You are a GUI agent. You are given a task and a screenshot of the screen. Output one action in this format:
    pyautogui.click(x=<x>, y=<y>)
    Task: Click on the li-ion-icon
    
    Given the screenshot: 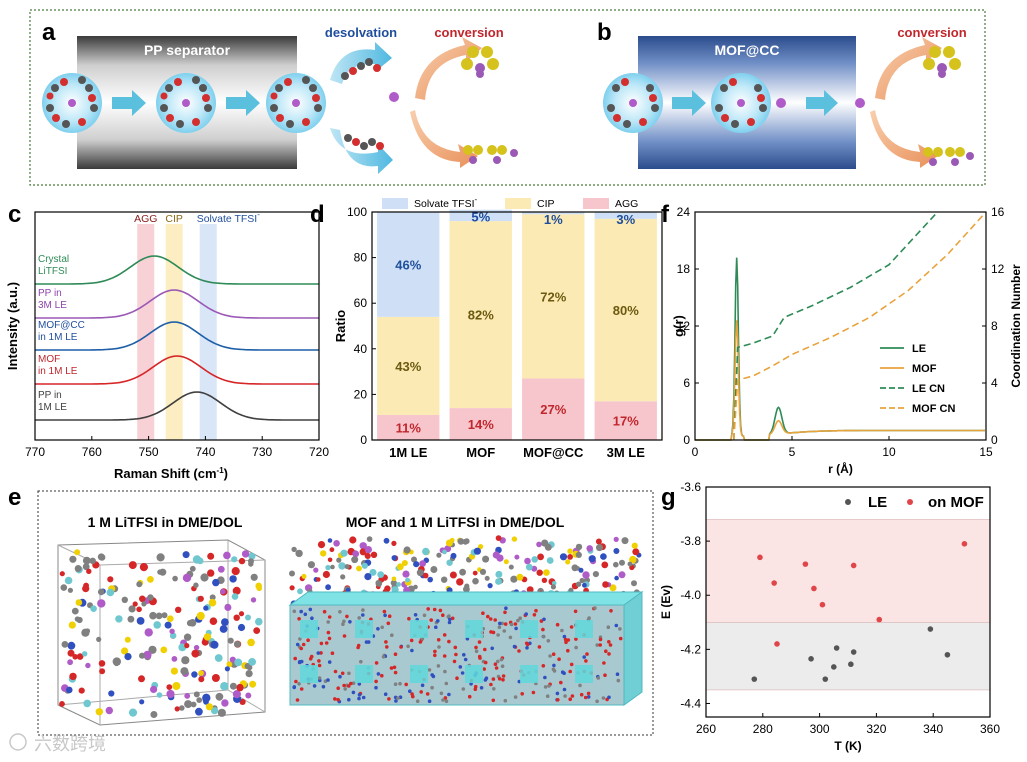 What is the action you would take?
    pyautogui.click(x=781, y=103)
    